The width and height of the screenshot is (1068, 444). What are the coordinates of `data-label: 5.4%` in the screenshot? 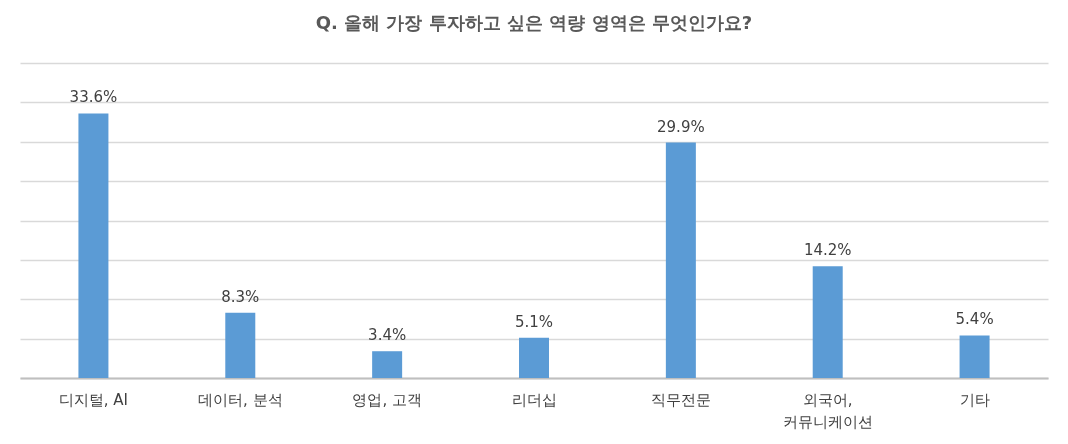 It's located at (974, 319).